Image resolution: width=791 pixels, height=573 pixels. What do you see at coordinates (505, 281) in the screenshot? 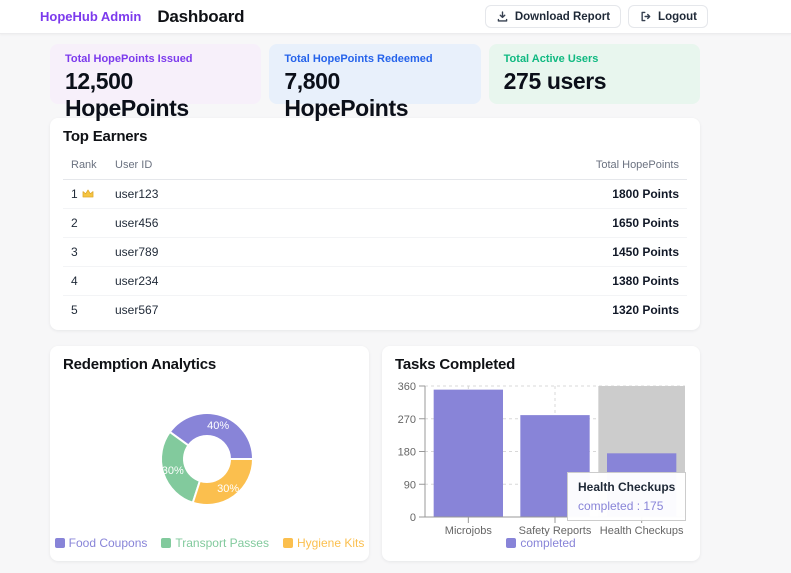
I see `points-cell: 1380 Points` at bounding box center [505, 281].